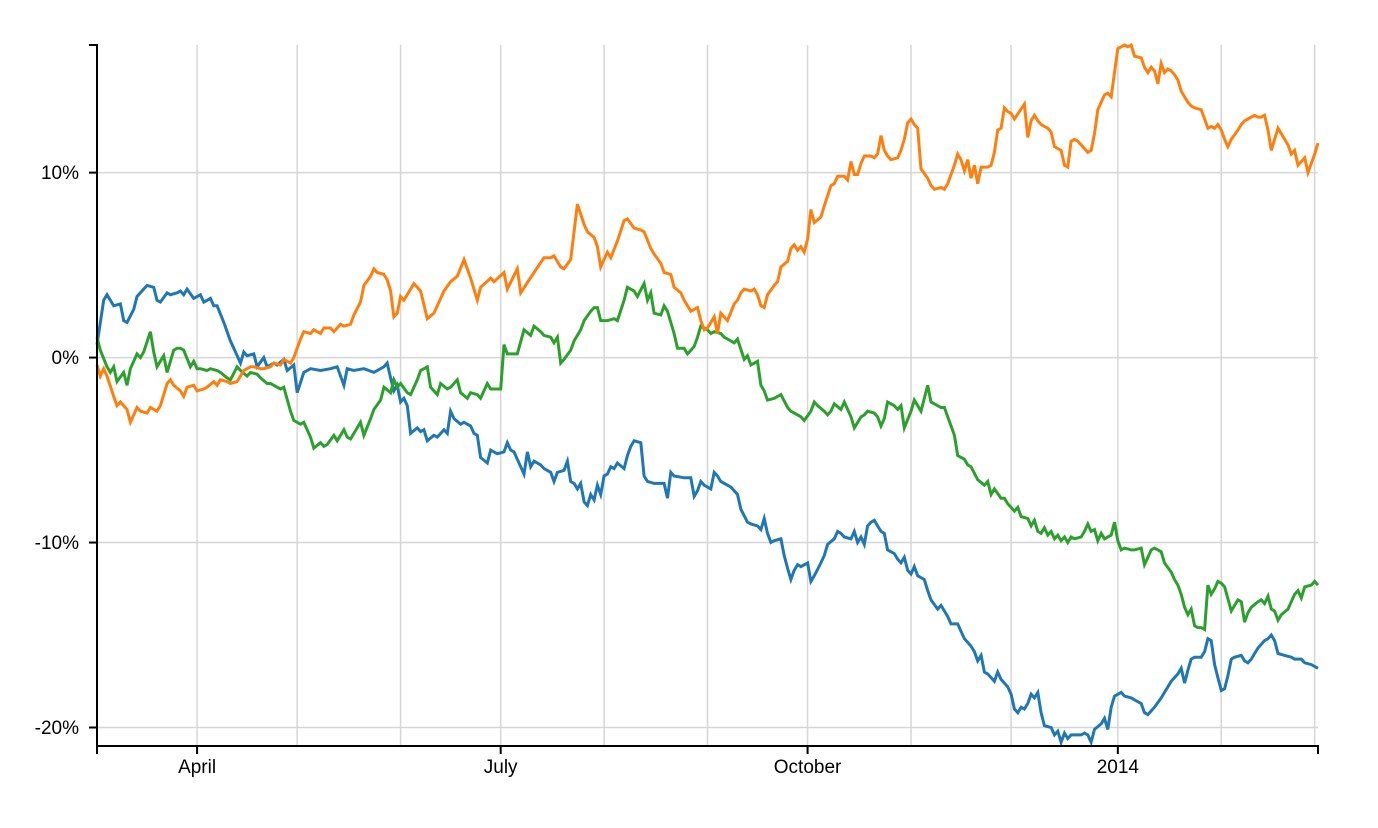 The width and height of the screenshot is (1378, 828). Describe the element at coordinates (1118, 767) in the screenshot. I see `x-axis-tick-label: 2014` at that location.